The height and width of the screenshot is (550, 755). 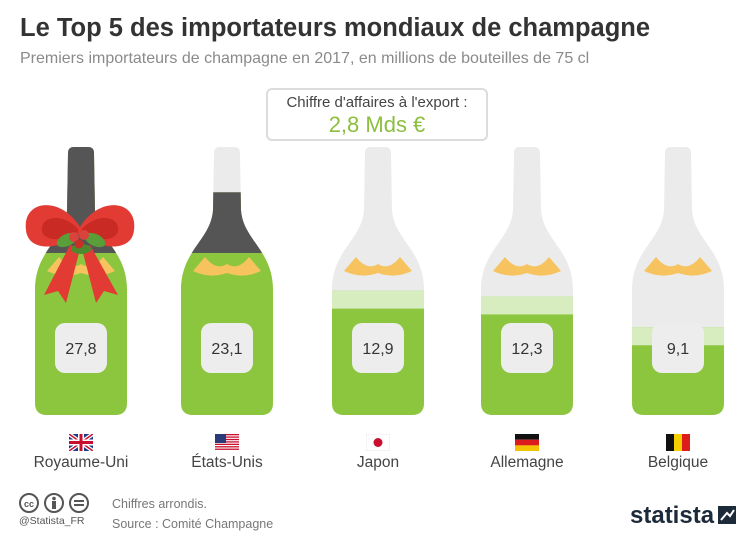 I want to click on license-icons: cc, so click(x=56, y=505).